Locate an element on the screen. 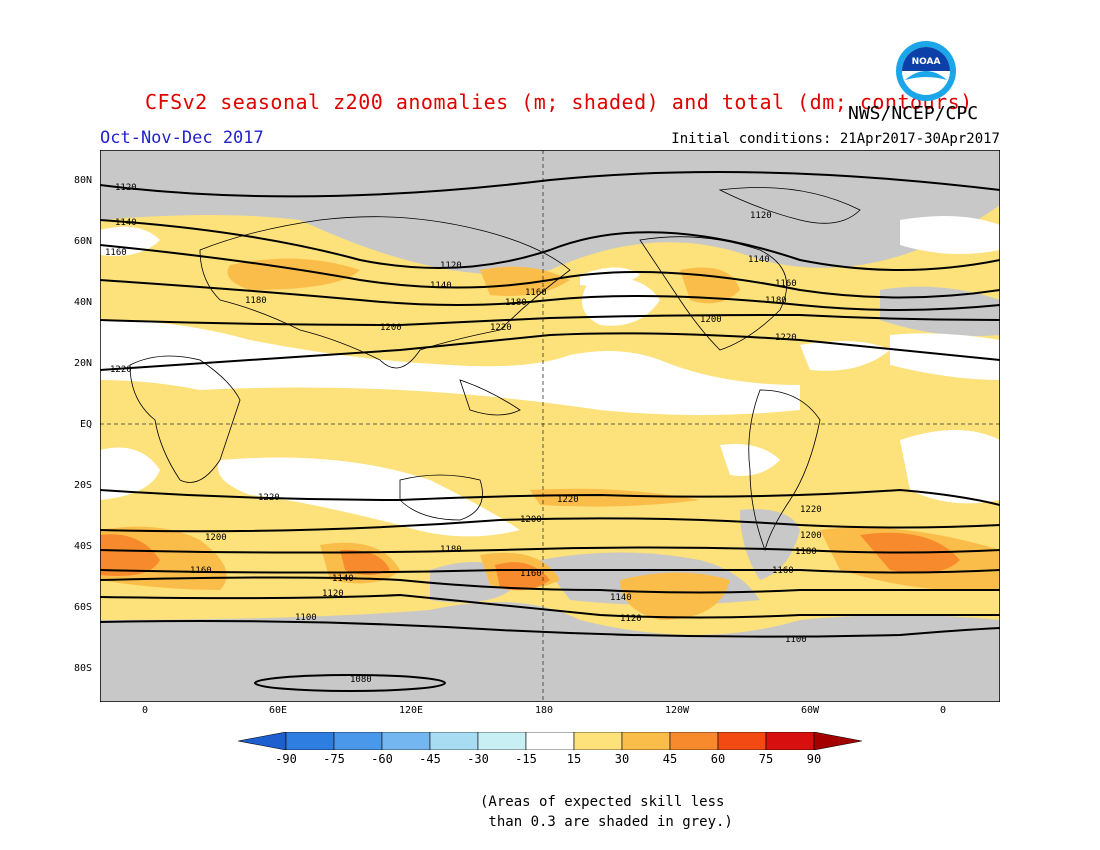 This screenshot has width=1100, height=850. contour-1120-south is located at coordinates (550, 606).